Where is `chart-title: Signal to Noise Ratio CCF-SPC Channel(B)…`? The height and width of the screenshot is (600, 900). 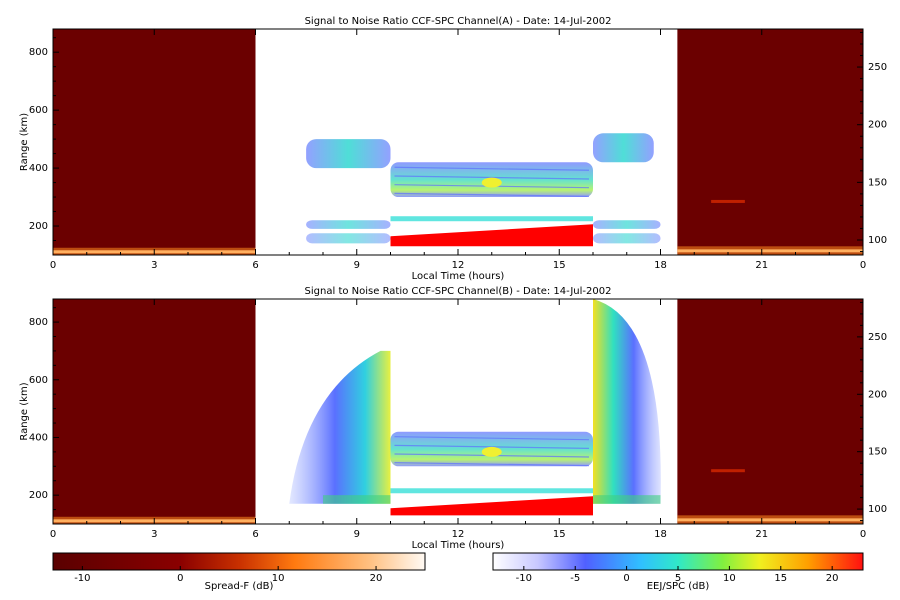 chart-title: Signal to Noise Ratio CCF-SPC Channel(B)… is located at coordinates (458, 291).